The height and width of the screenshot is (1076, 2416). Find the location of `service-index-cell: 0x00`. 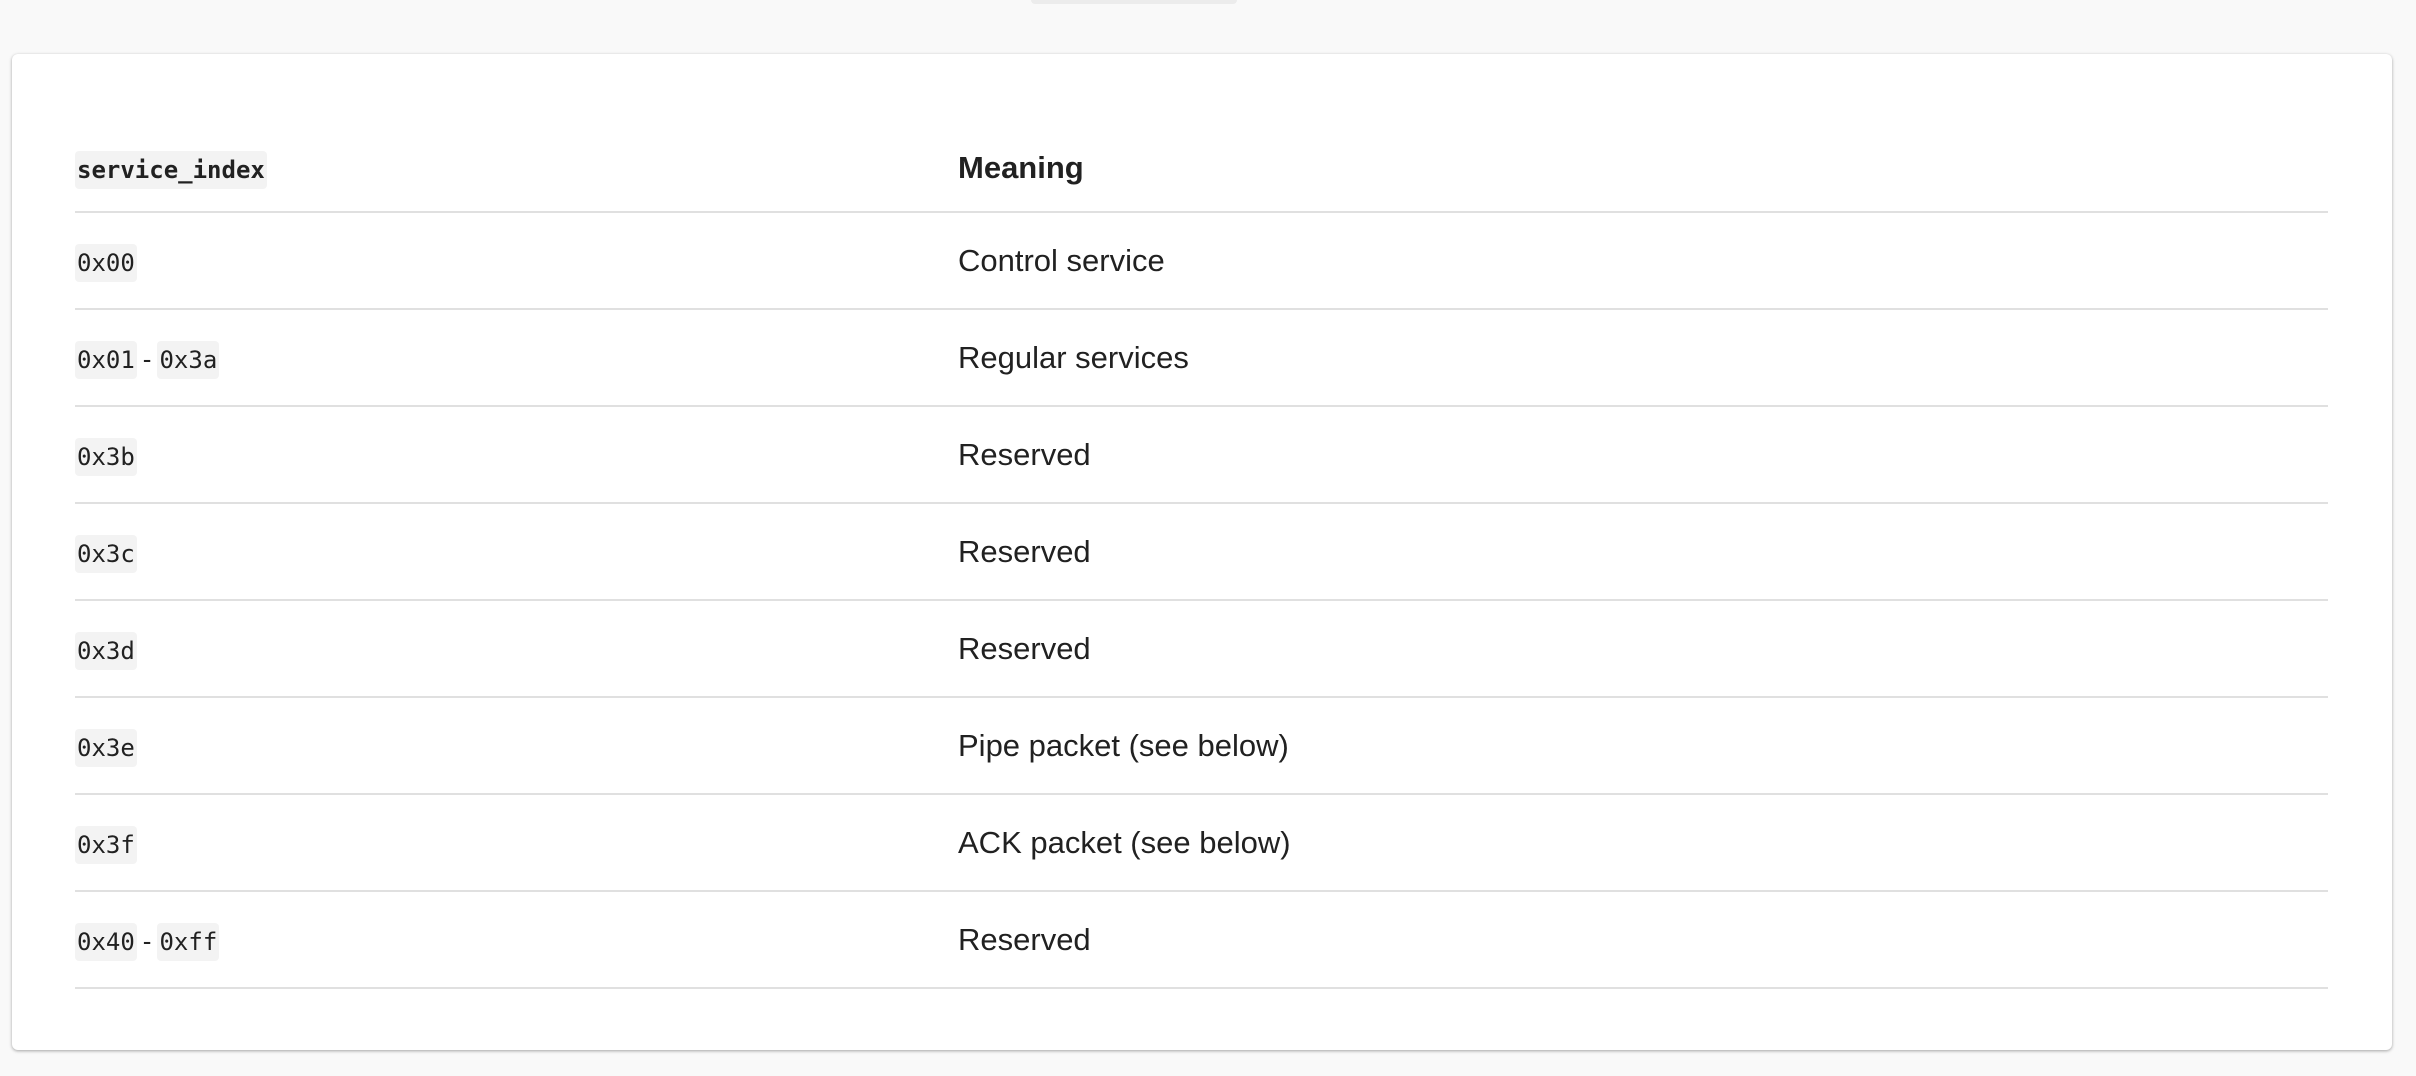

service-index-cell: 0x00 is located at coordinates (516, 261).